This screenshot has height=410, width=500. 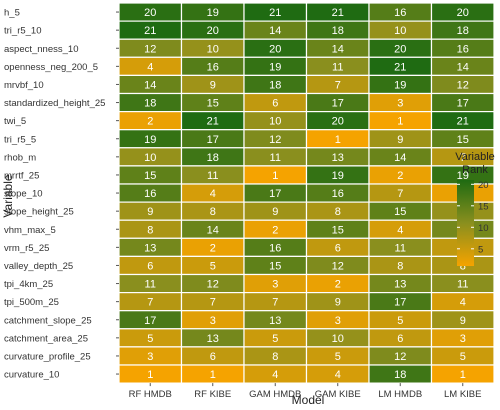 What do you see at coordinates (475, 157) in the screenshot?
I see `legend-title: Variable` at bounding box center [475, 157].